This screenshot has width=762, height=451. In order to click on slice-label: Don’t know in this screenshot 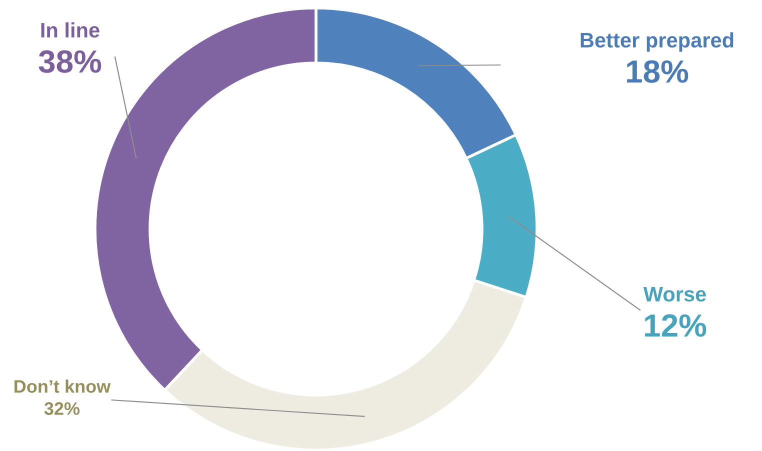, I will do `click(62, 386)`.